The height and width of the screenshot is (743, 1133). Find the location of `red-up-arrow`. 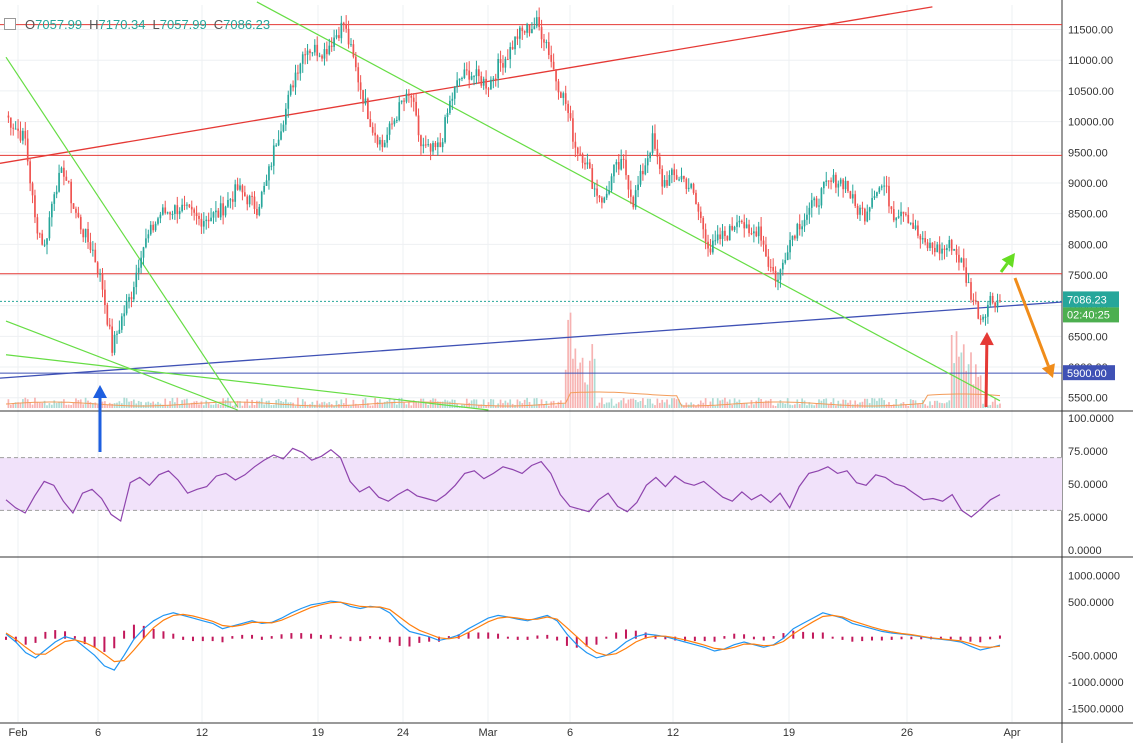

red-up-arrow is located at coordinates (986, 370).